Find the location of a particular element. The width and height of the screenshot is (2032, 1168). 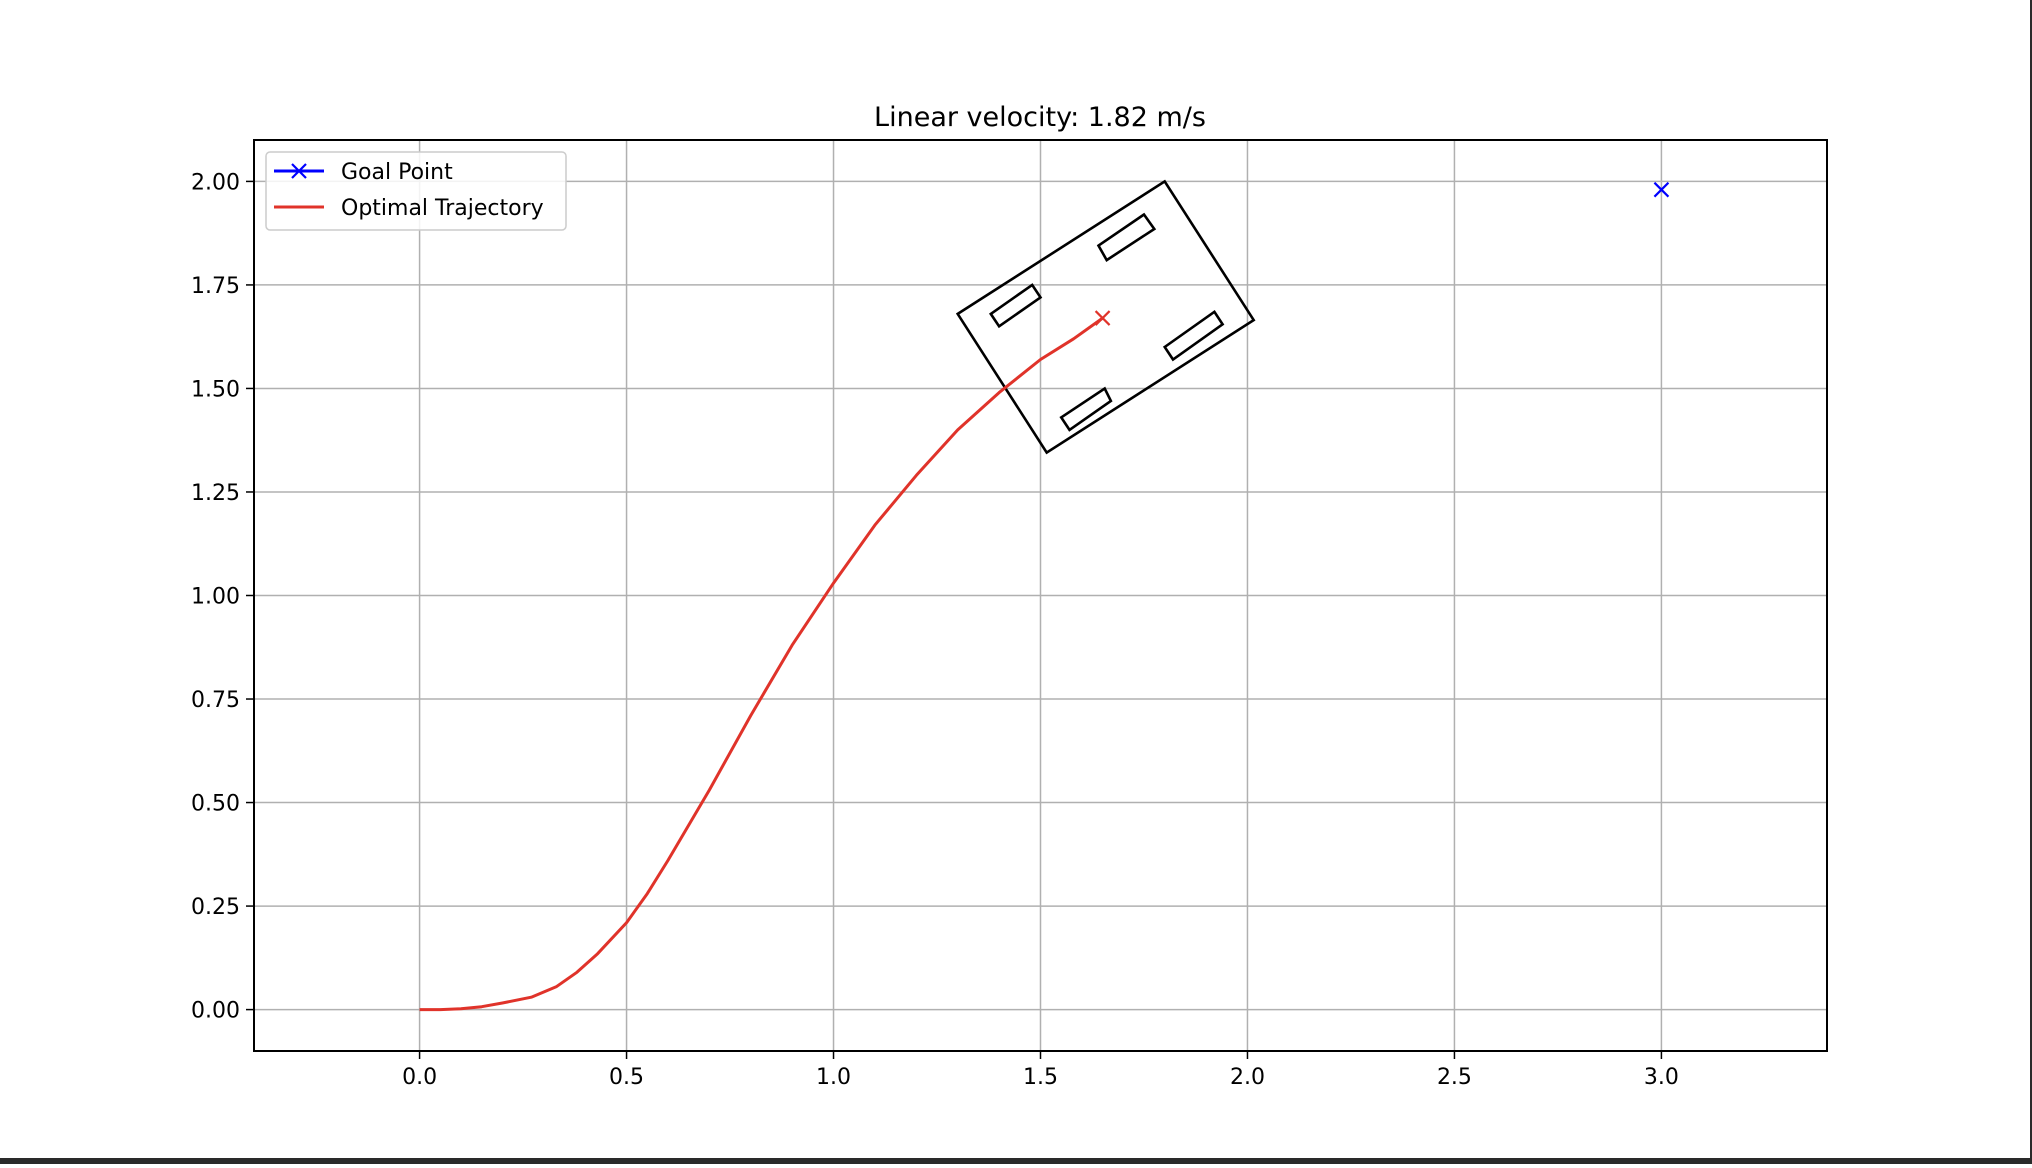

window-edge-right is located at coordinates (2031, 582).